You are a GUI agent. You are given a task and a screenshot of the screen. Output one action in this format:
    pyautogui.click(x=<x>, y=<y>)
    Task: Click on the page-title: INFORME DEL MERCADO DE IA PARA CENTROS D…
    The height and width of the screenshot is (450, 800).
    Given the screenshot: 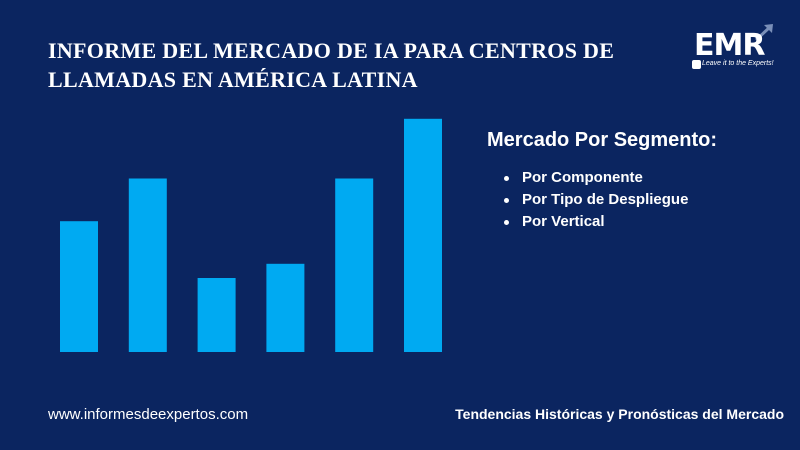 What is the action you would take?
    pyautogui.click(x=358, y=65)
    